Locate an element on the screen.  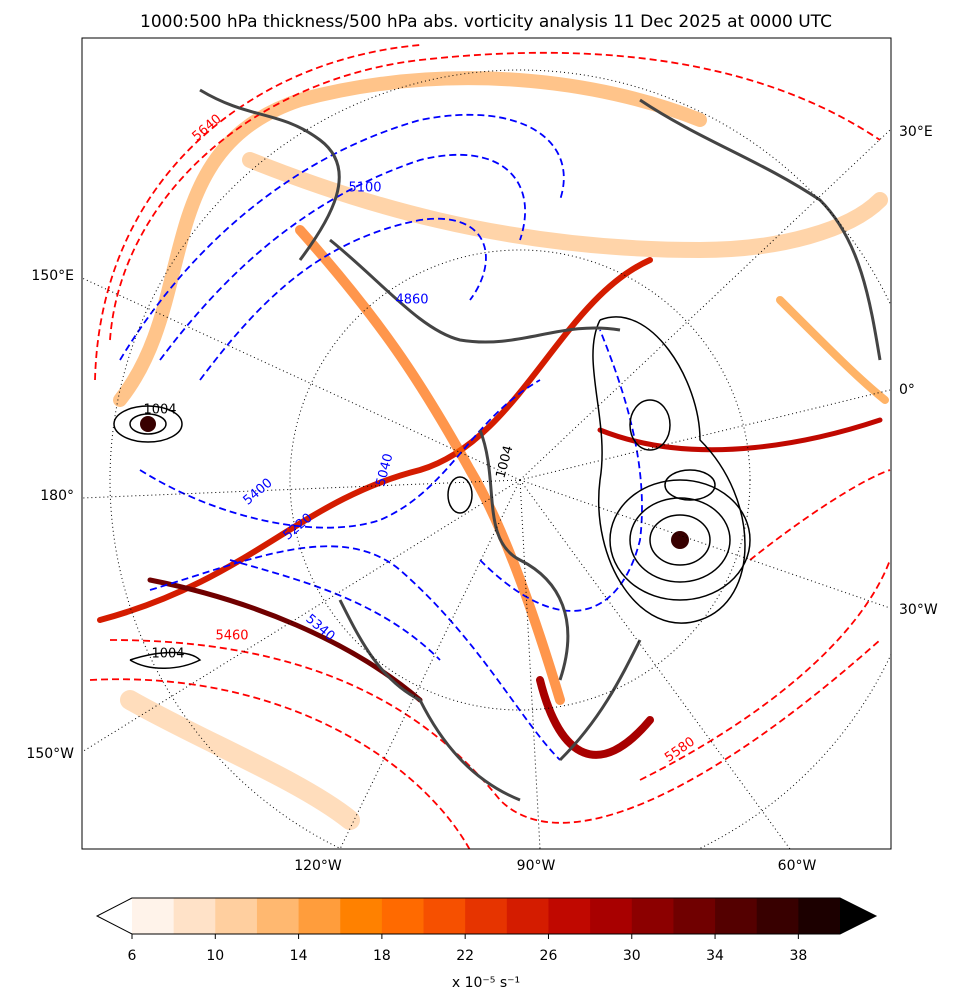
colorbar-label: x 10⁻⁵ s⁻¹ is located at coordinates (486, 983).